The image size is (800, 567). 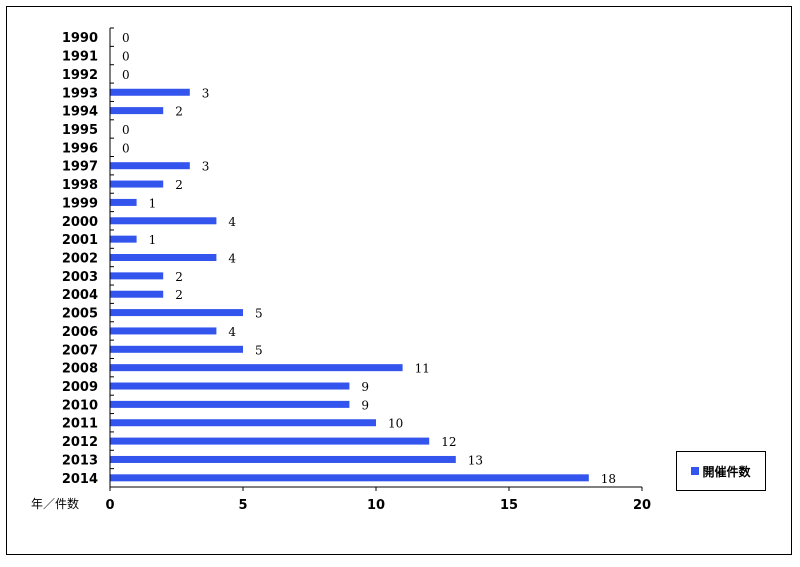 What do you see at coordinates (80, 38) in the screenshot?
I see `category-label: 1990` at bounding box center [80, 38].